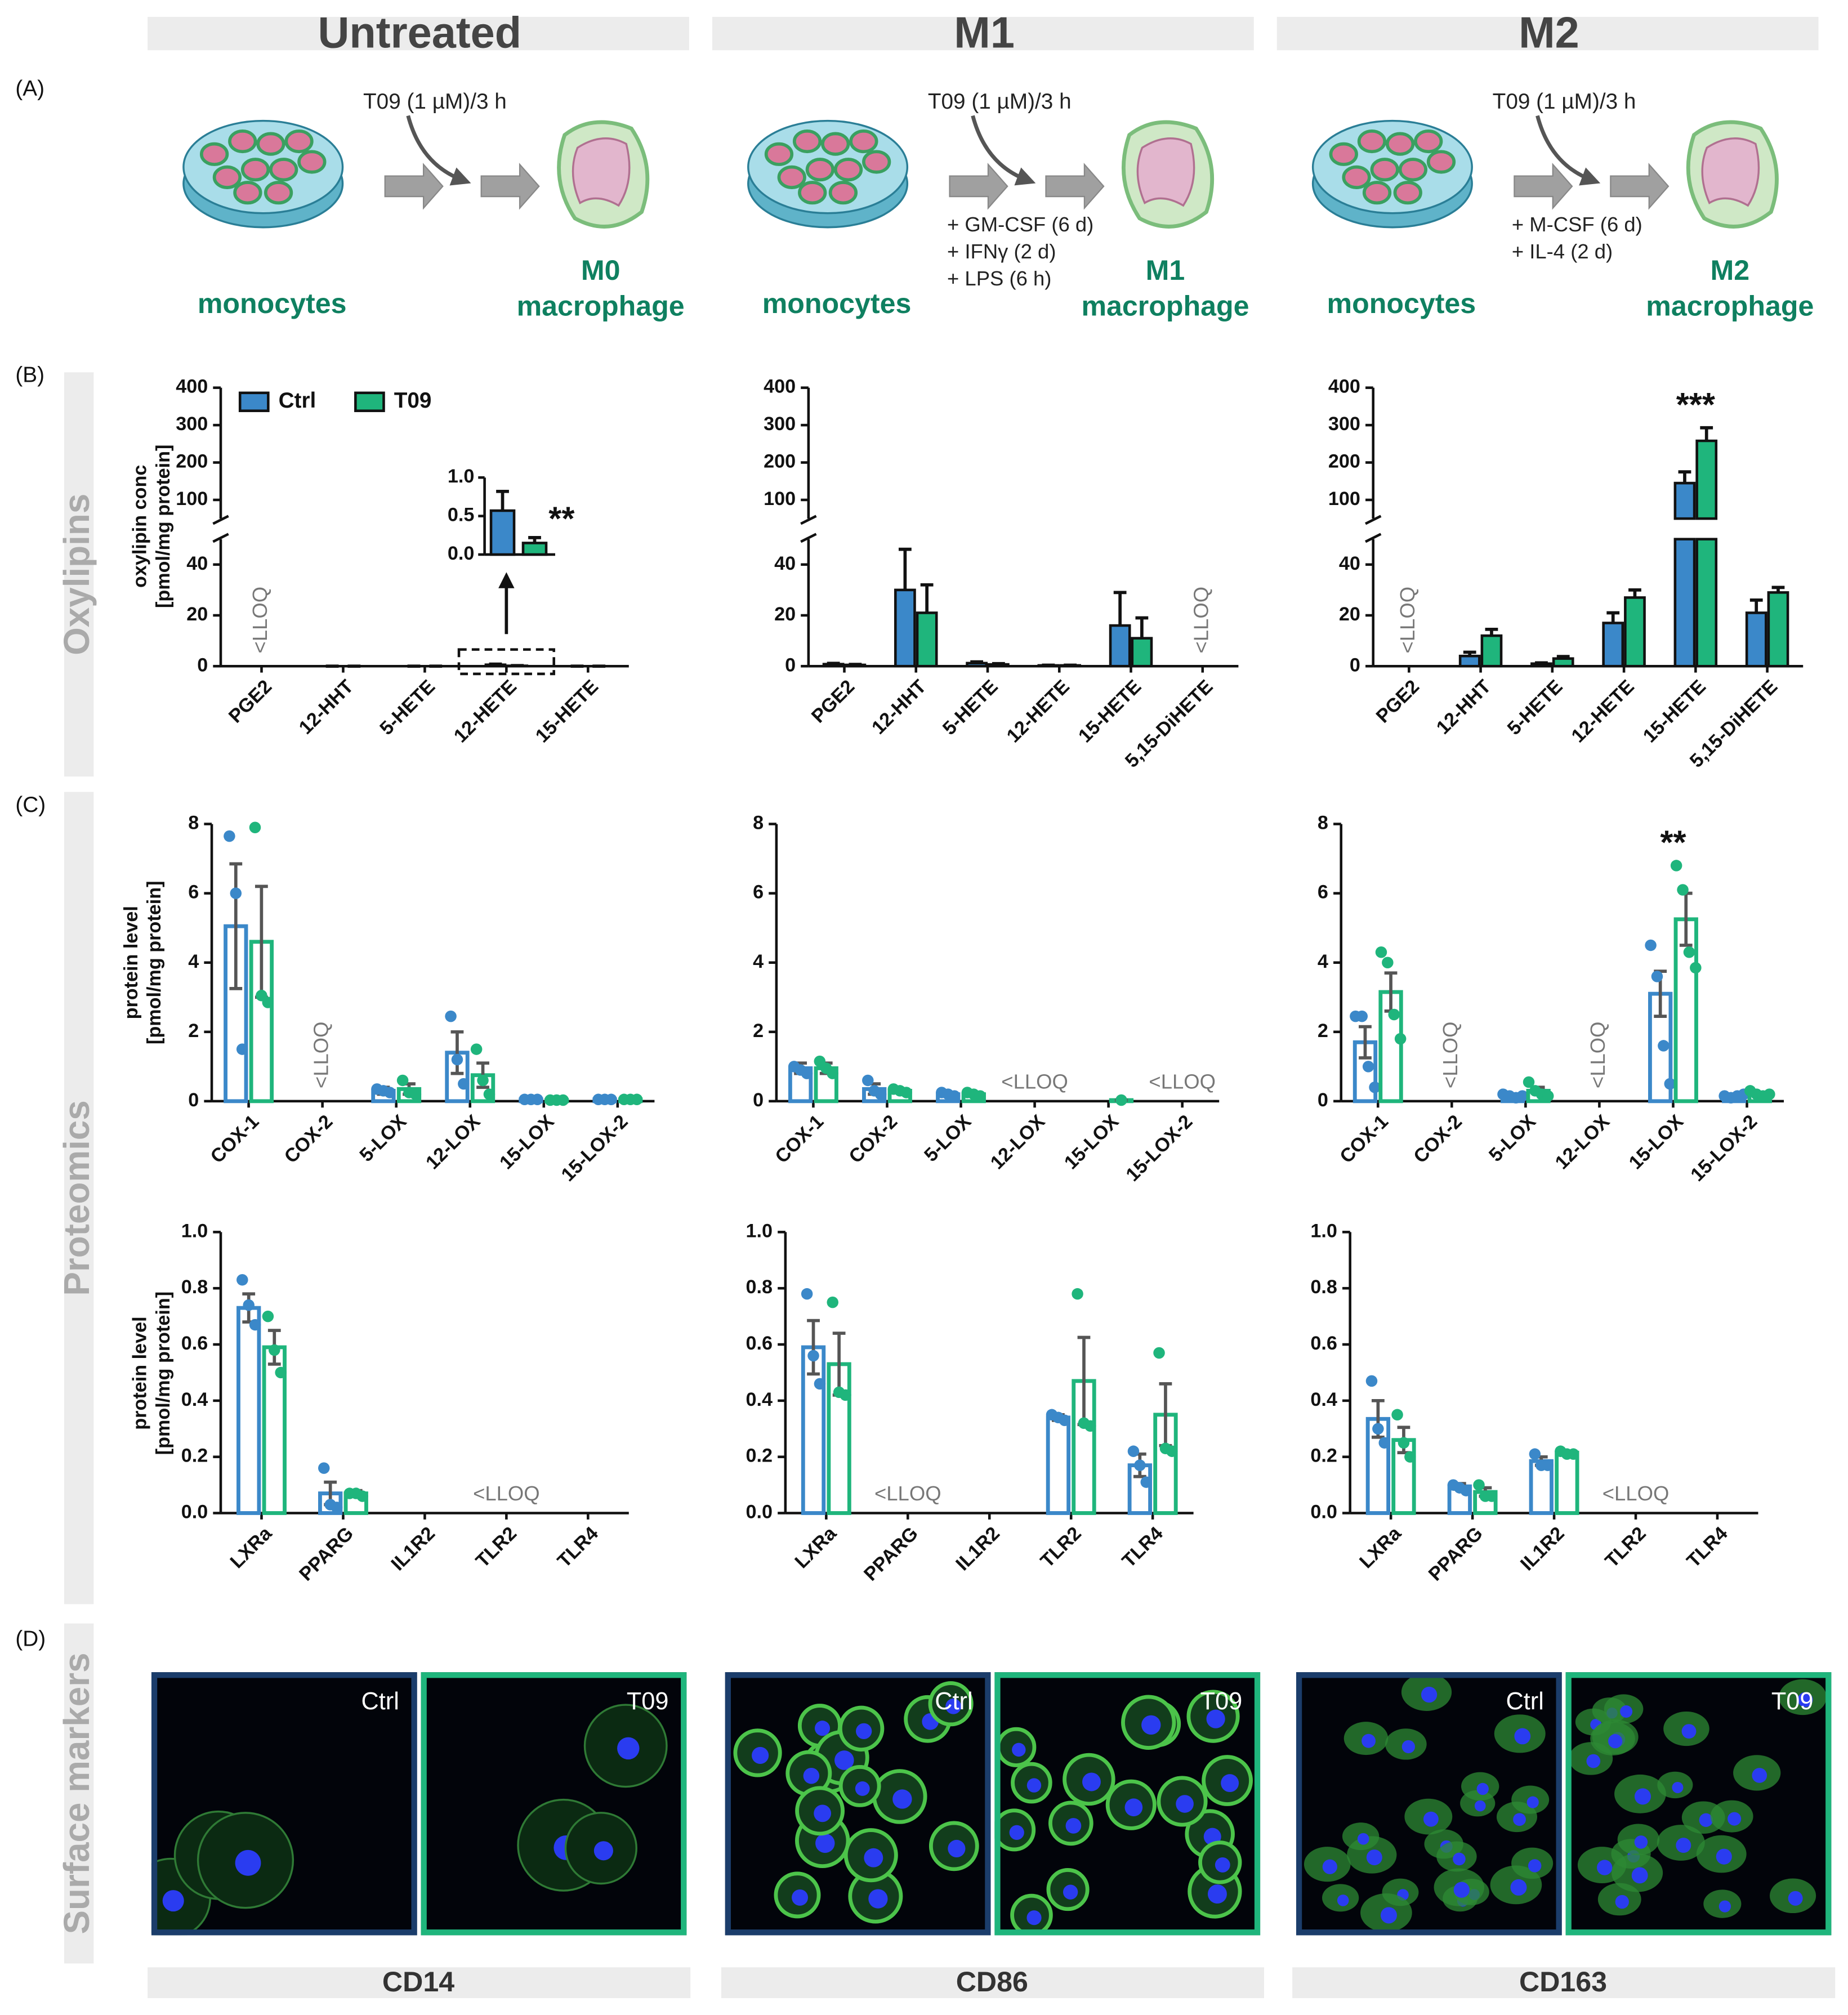 The width and height of the screenshot is (1848, 2015). I want to click on x-tick-label: TLR4, so click(1706, 1547).